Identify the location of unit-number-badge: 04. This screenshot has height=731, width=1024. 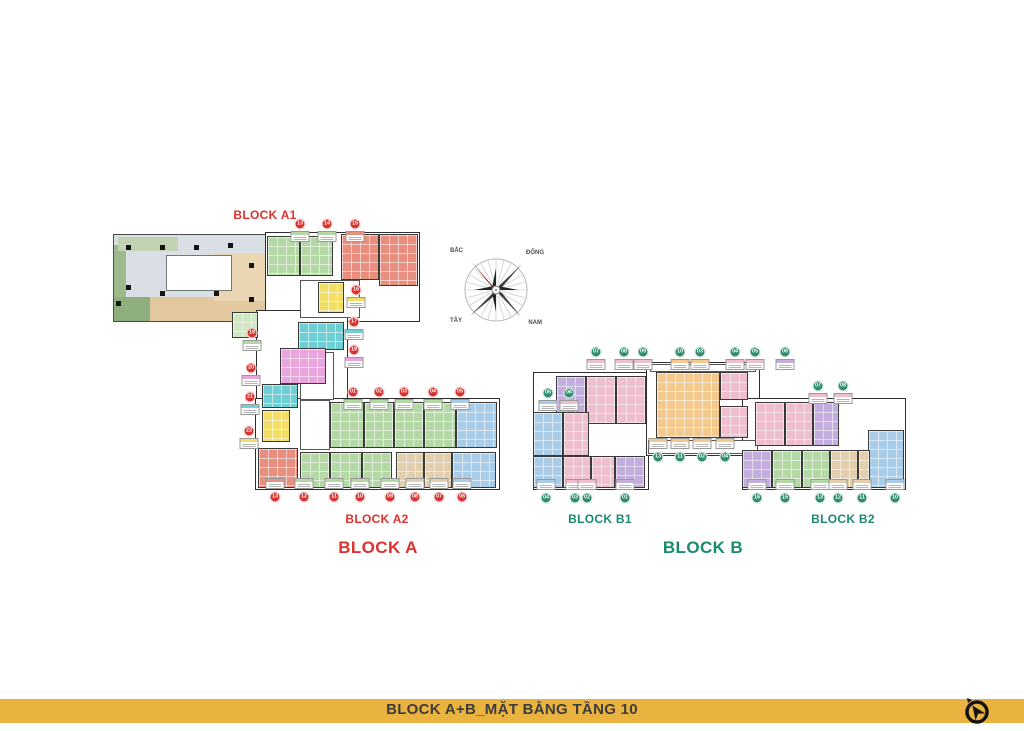
(725, 457).